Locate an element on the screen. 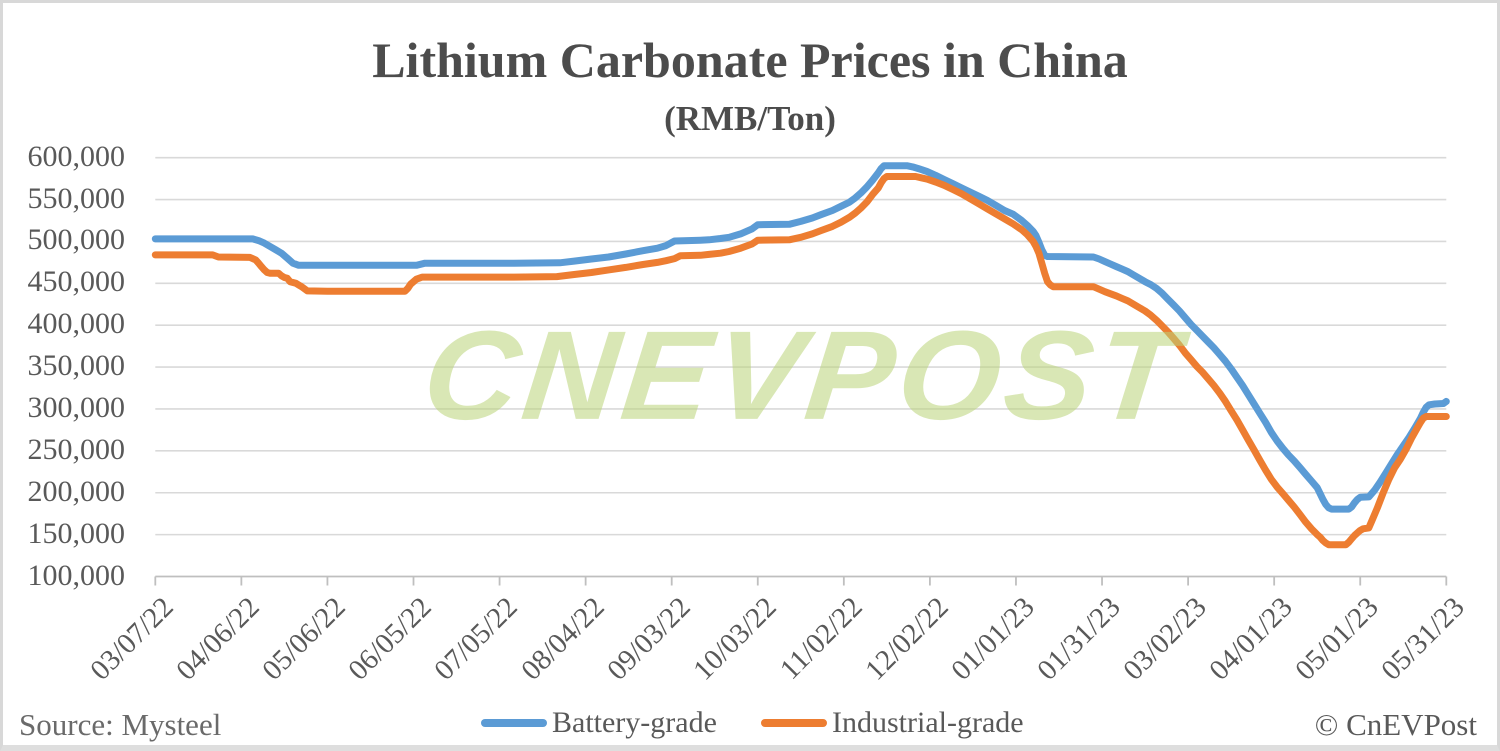 Image resolution: width=1500 pixels, height=751 pixels. source-label: Source: Mysteel is located at coordinates (120, 724).